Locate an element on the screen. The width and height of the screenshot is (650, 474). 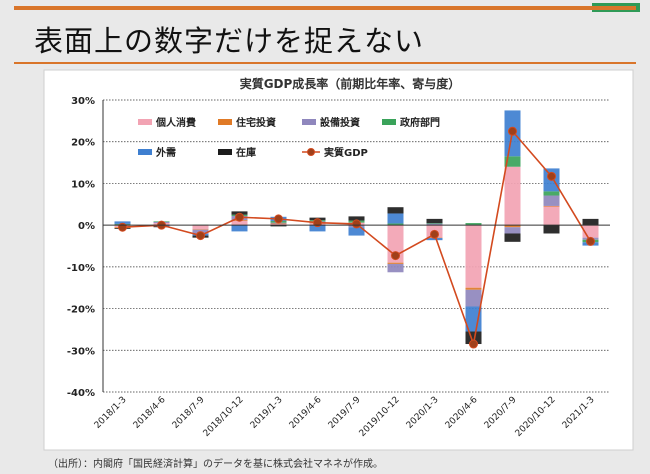
legend-label: 住宅投資 is located at coordinates (256, 122).